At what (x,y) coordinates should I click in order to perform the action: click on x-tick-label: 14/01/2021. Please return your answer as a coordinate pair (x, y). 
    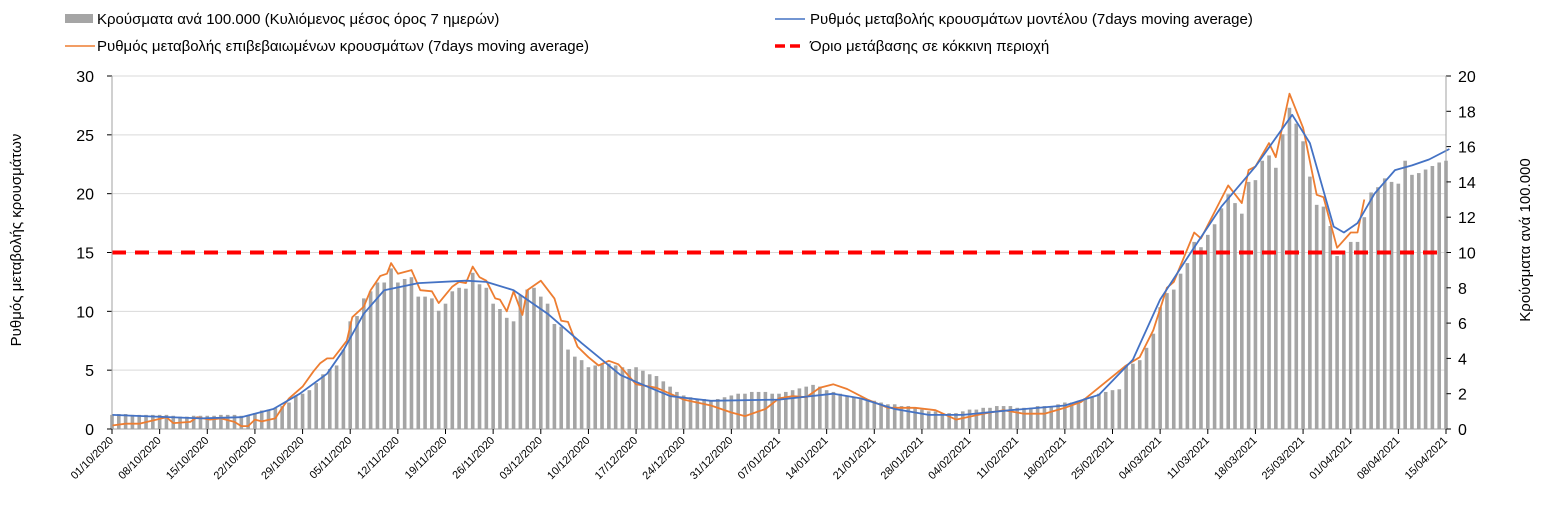
    Looking at the image, I should click on (806, 458).